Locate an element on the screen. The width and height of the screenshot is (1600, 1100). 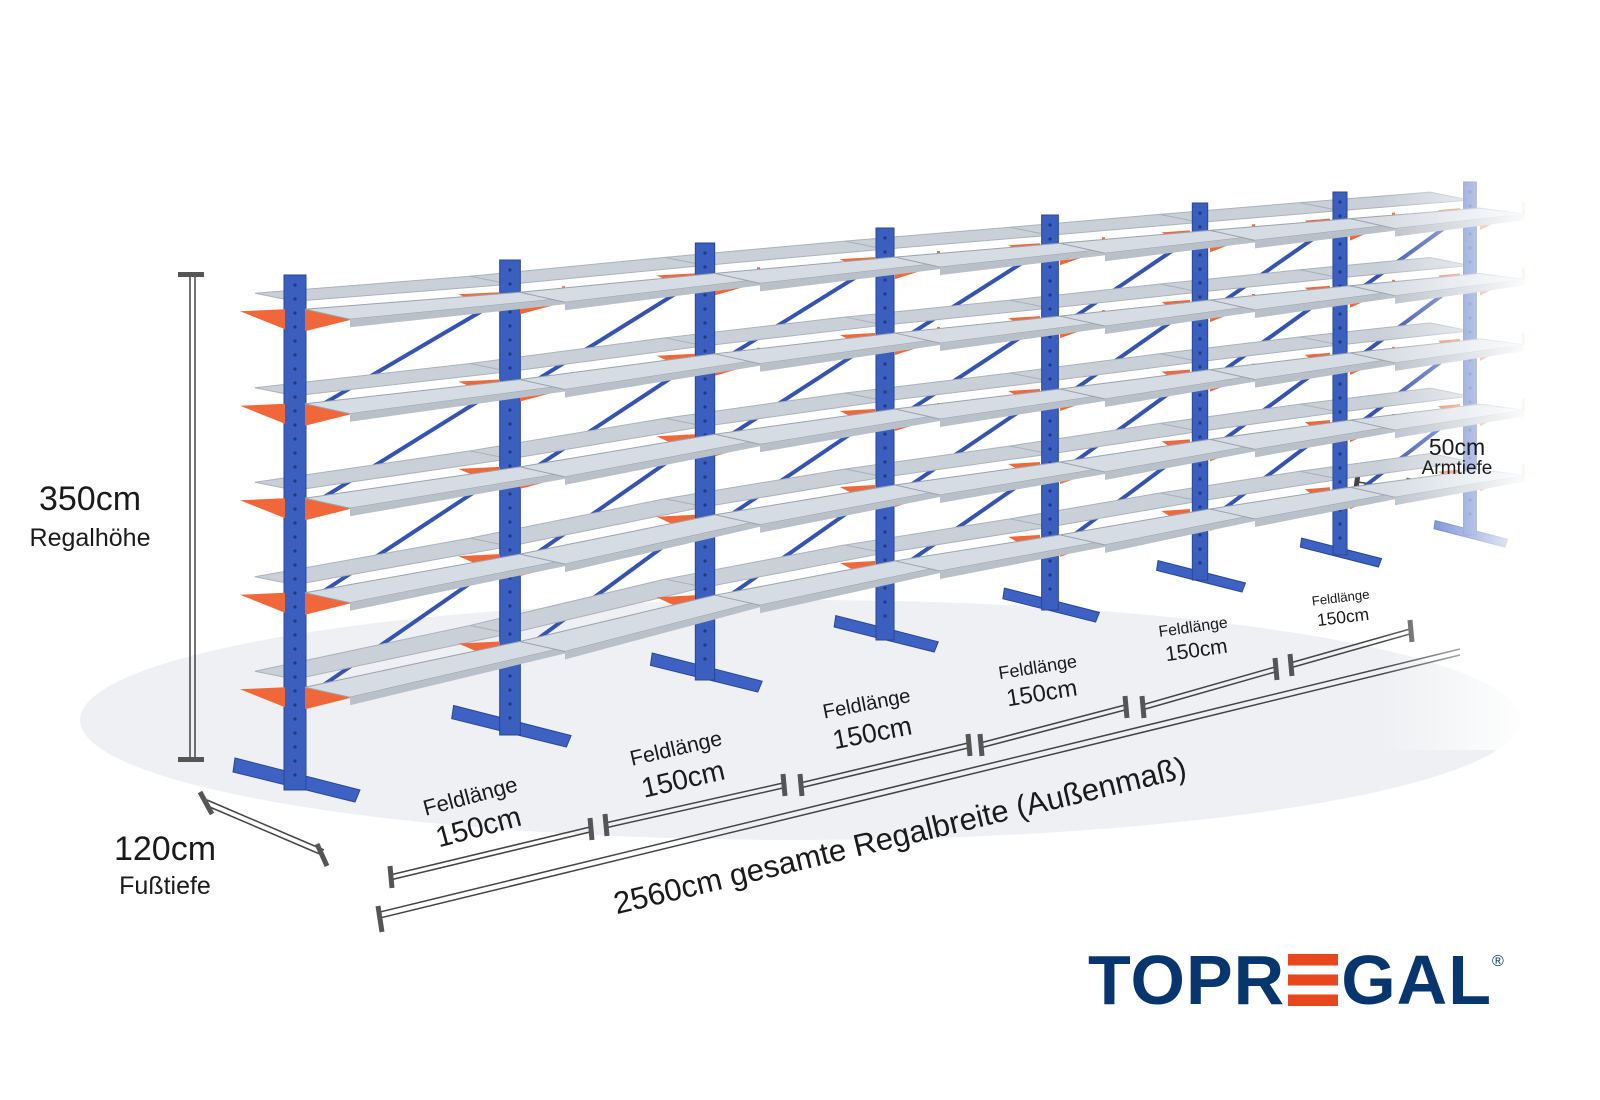
fade-overlay is located at coordinates (1490, 450).